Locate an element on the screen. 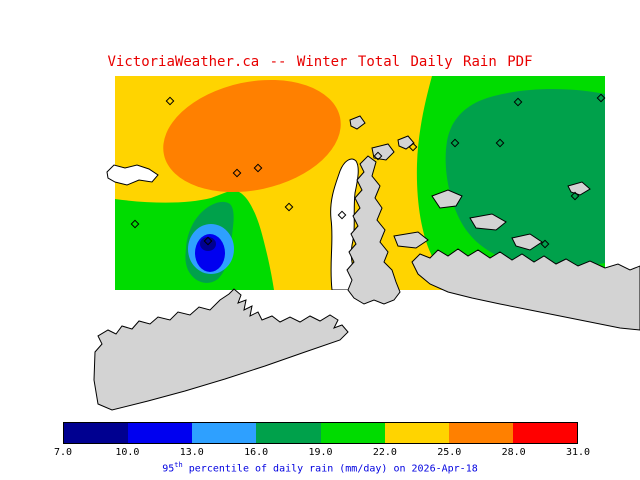  inlet-water is located at coordinates (346, 224).